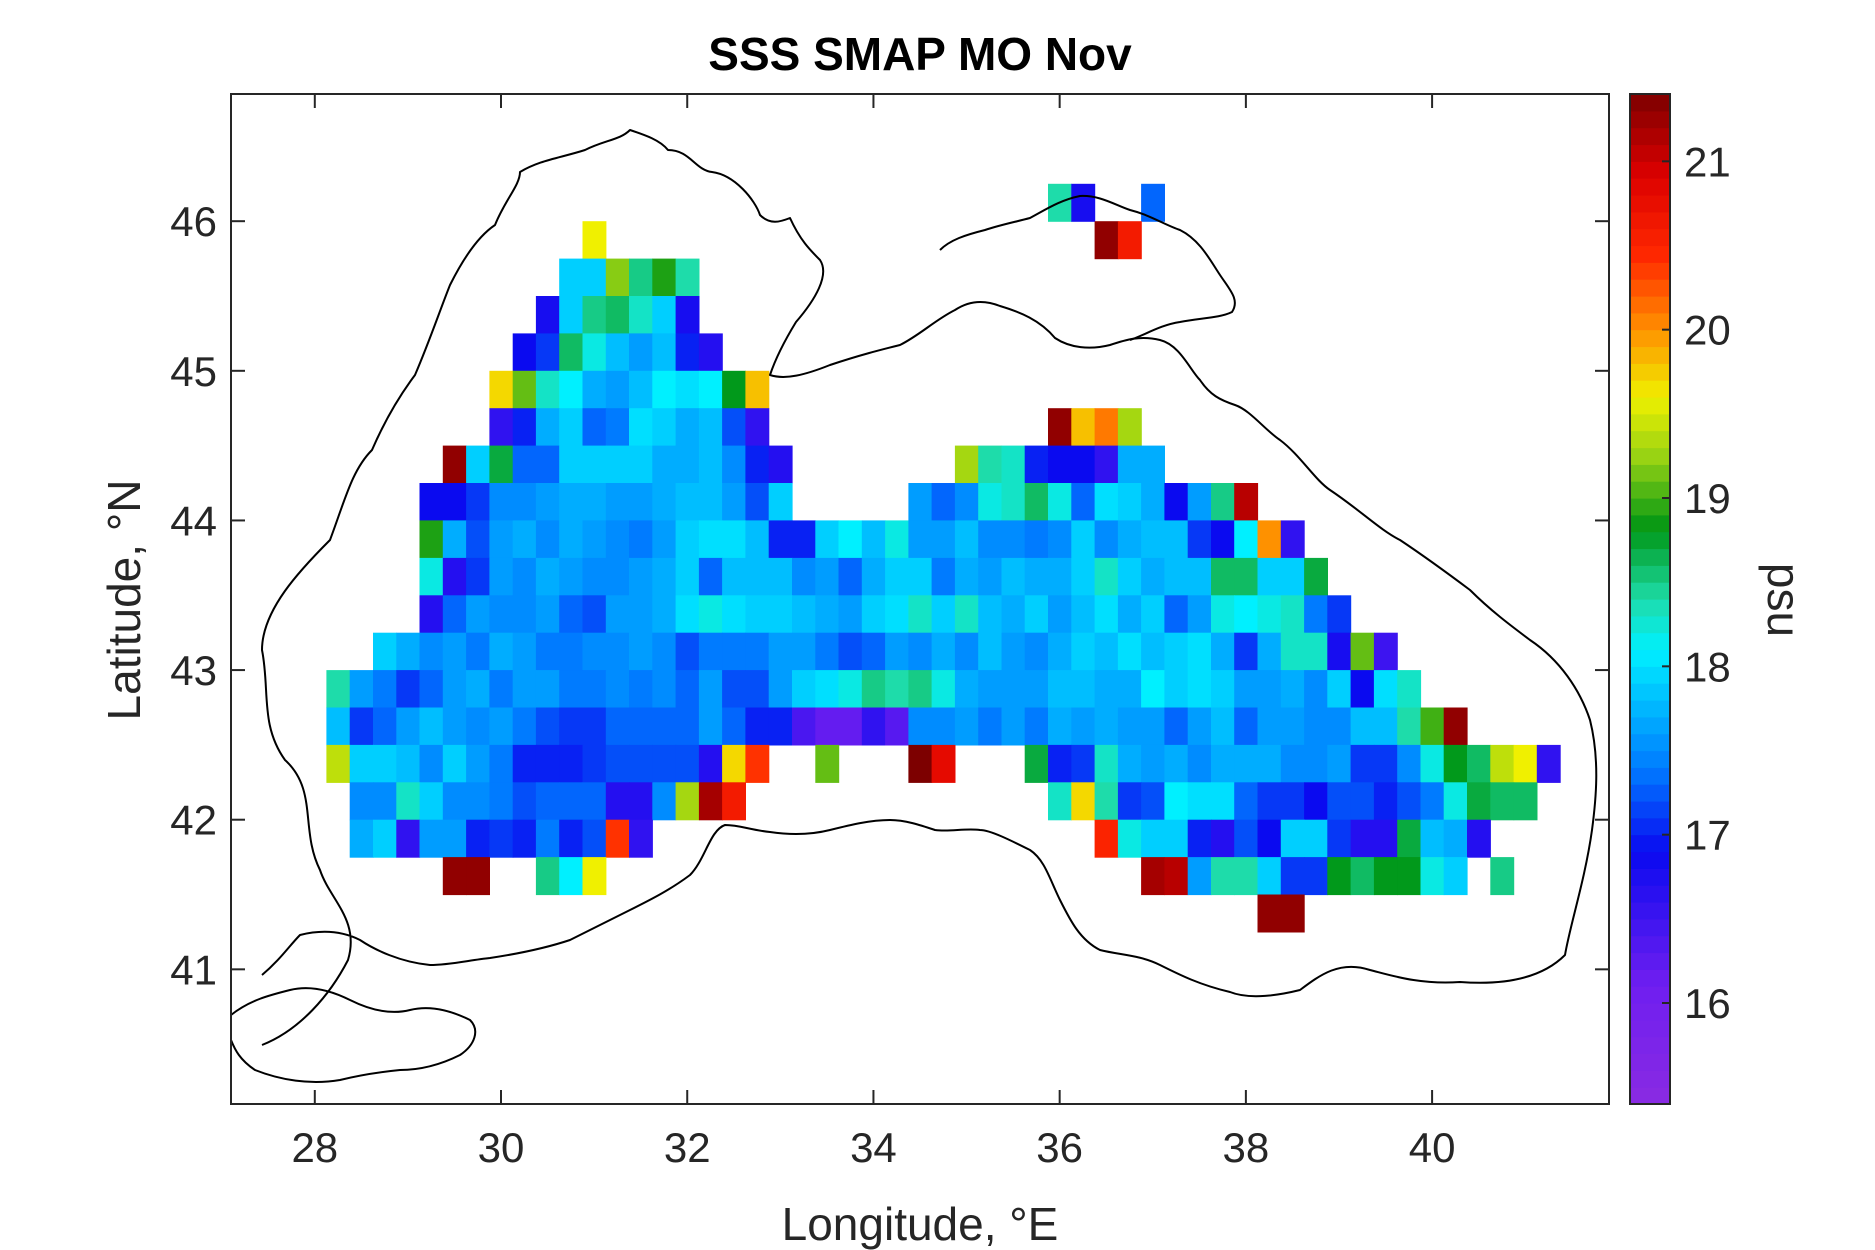 This screenshot has height=1250, width=1875. I want to click on y-tick-label: 42, so click(193, 820).